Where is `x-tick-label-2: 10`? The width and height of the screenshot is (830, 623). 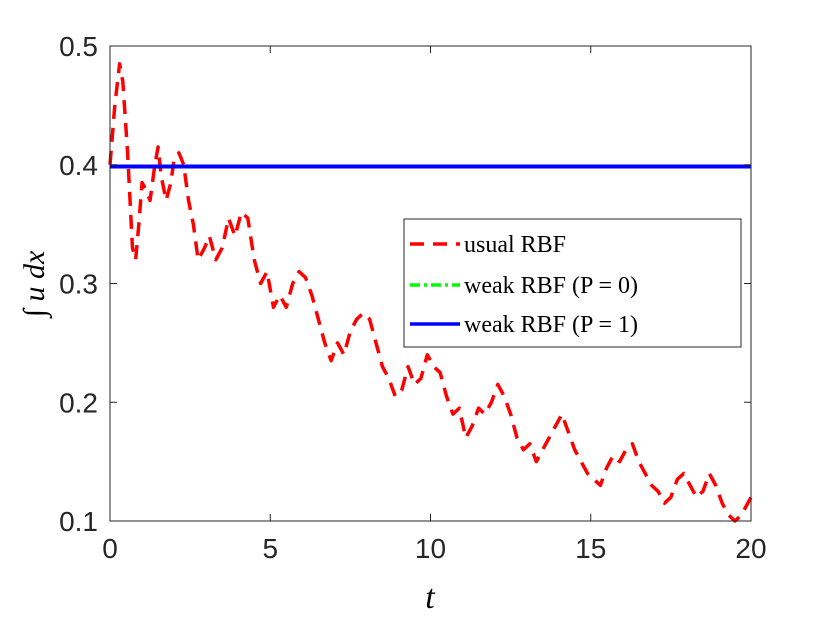 x-tick-label-2: 10 is located at coordinates (430, 548).